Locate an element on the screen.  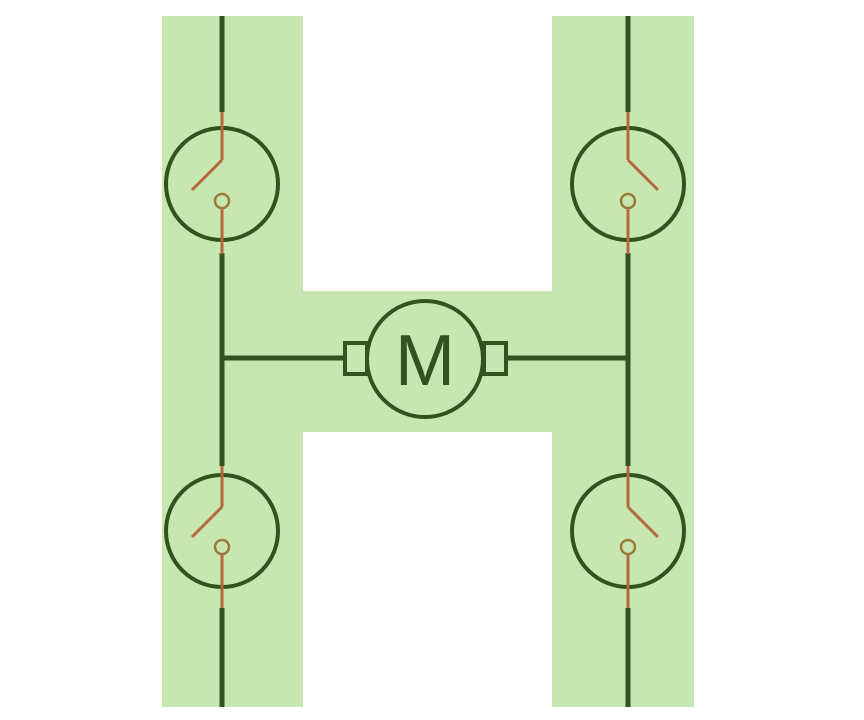
motor-body is located at coordinates (425, 359).